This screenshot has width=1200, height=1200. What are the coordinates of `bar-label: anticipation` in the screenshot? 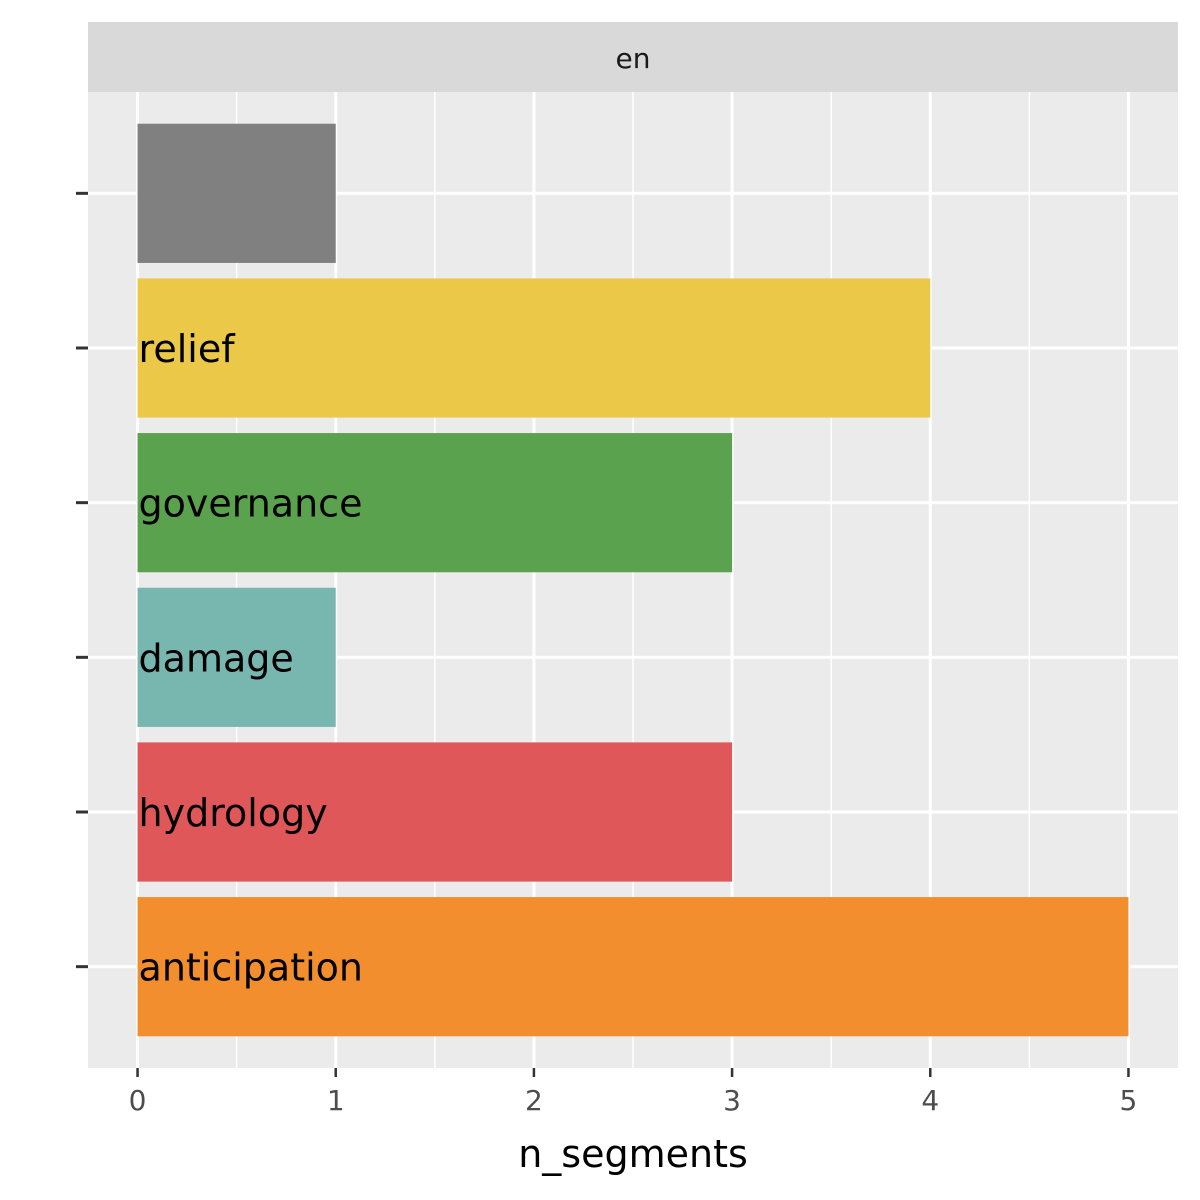 It's located at (251, 968).